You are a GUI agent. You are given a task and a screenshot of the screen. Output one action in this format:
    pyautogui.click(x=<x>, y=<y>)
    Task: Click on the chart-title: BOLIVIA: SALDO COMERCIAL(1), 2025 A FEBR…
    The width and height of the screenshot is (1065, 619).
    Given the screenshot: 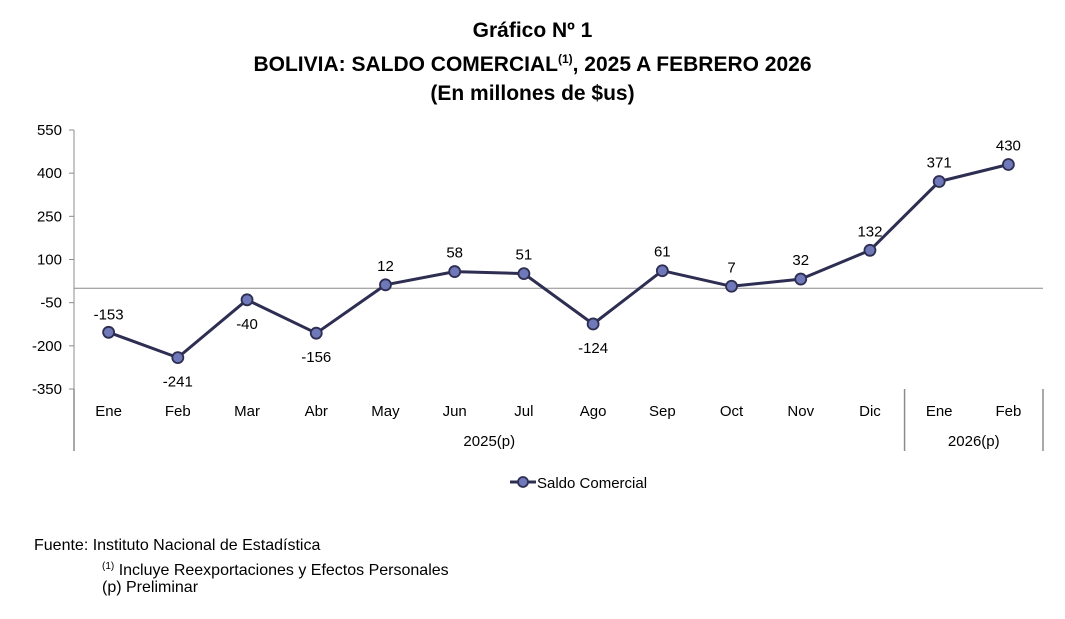 What is the action you would take?
    pyautogui.click(x=532, y=62)
    